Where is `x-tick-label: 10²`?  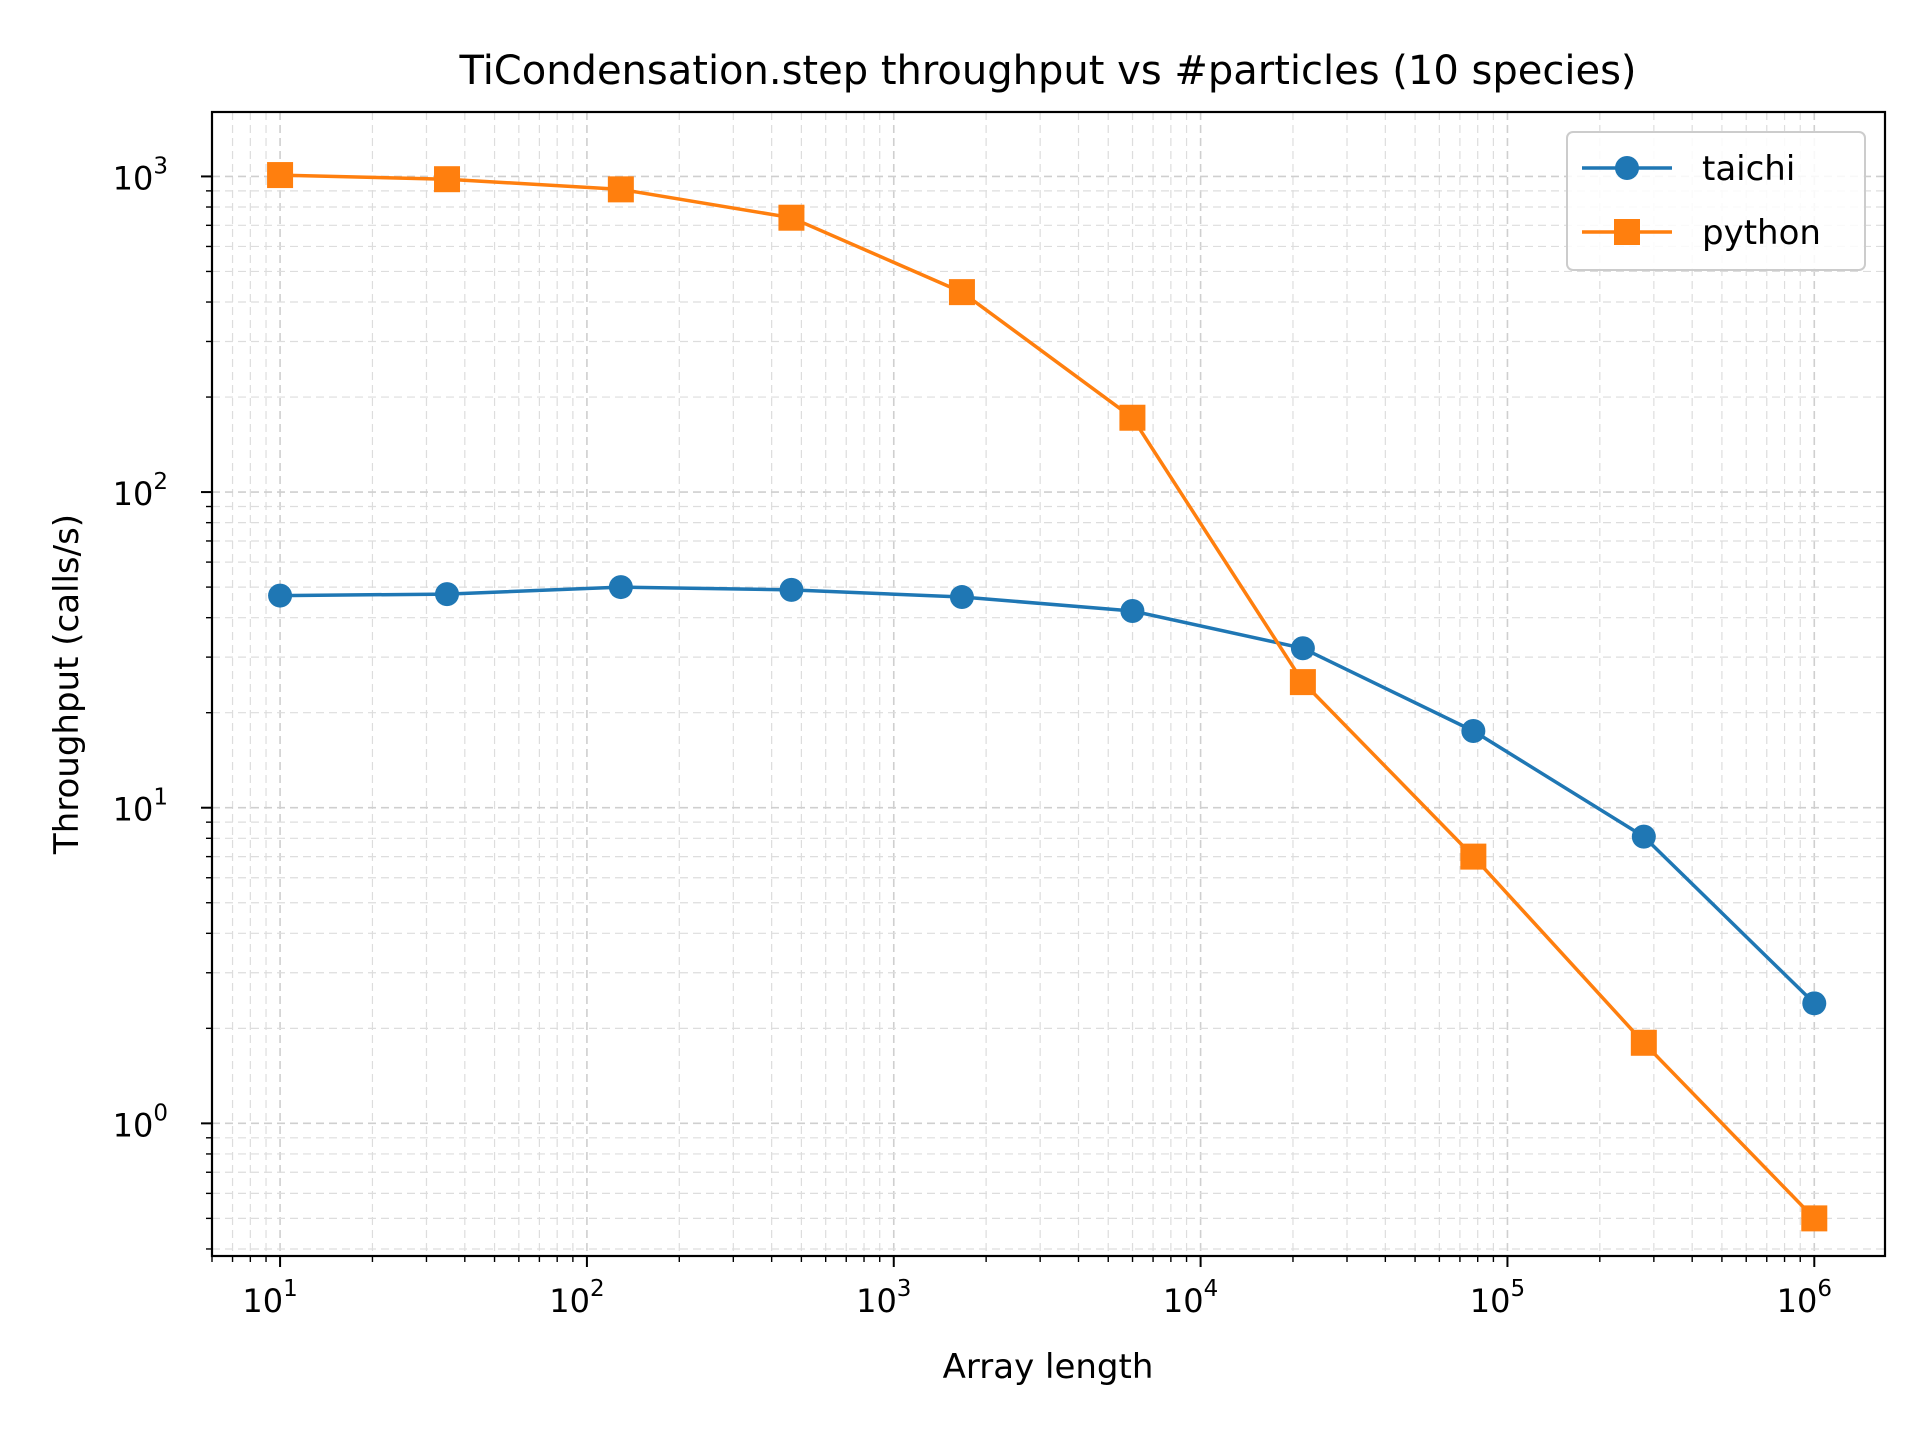
x-tick-label: 10² is located at coordinates (576, 1298).